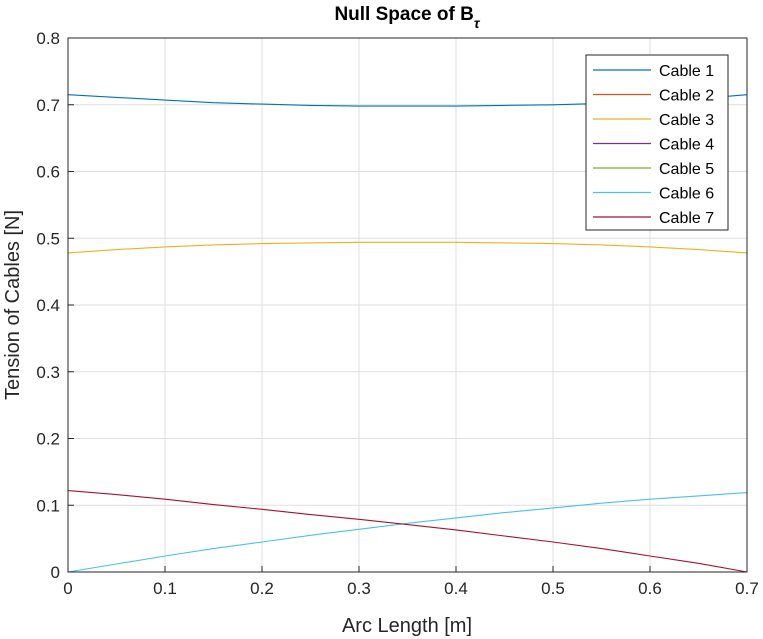  I want to click on y-tick-label: 0.3, so click(48, 372).